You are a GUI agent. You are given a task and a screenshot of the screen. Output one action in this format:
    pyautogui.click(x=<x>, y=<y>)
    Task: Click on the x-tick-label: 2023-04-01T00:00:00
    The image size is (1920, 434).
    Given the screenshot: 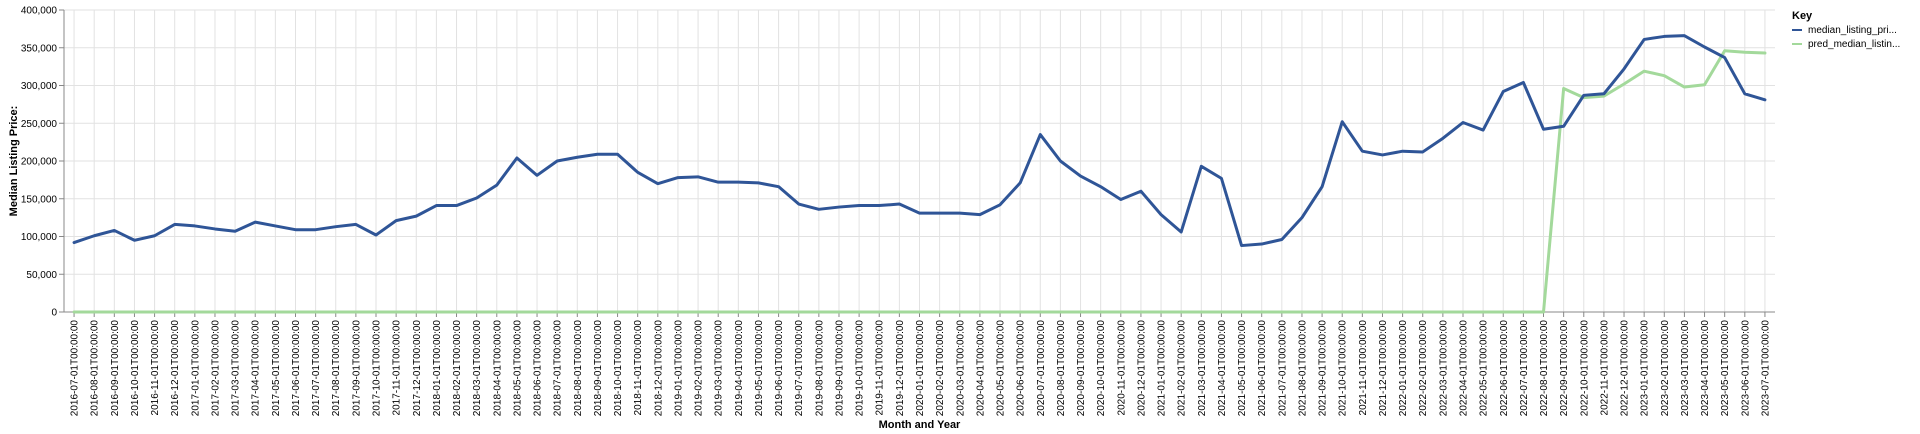 What is the action you would take?
    pyautogui.click(x=1705, y=368)
    